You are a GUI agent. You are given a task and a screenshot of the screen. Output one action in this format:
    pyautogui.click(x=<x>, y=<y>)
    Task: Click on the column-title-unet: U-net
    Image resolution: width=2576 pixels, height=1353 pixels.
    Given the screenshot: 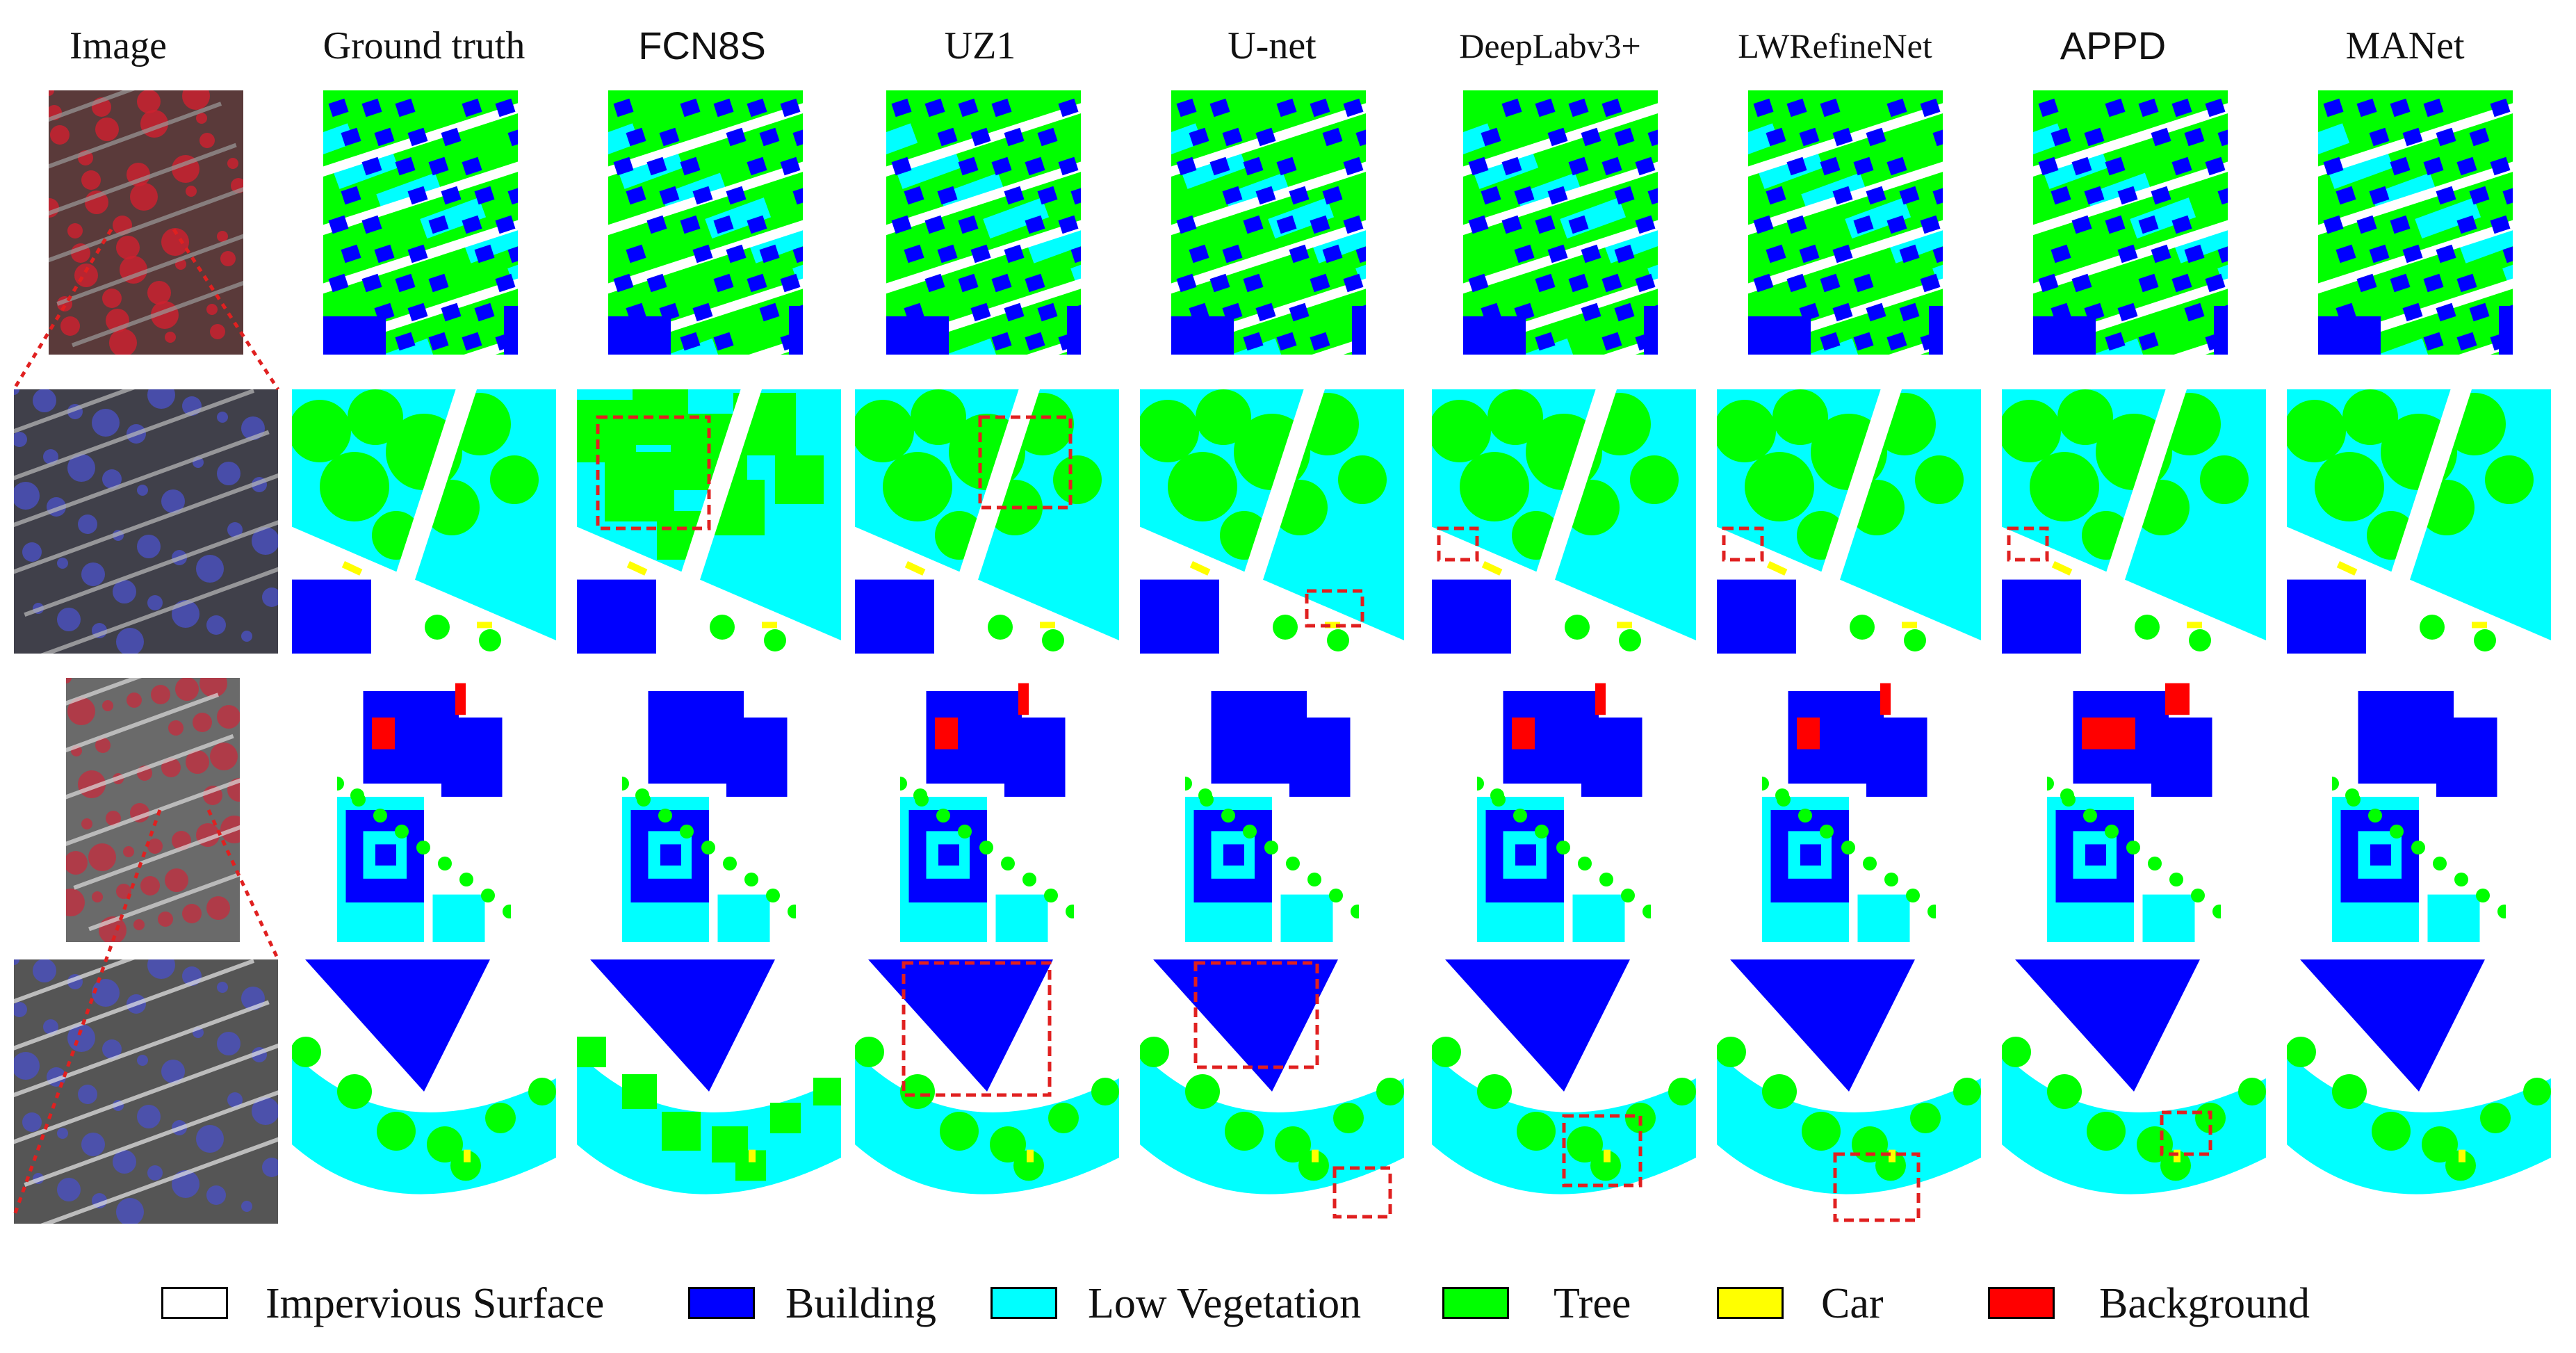 What is the action you would take?
    pyautogui.click(x=1272, y=45)
    